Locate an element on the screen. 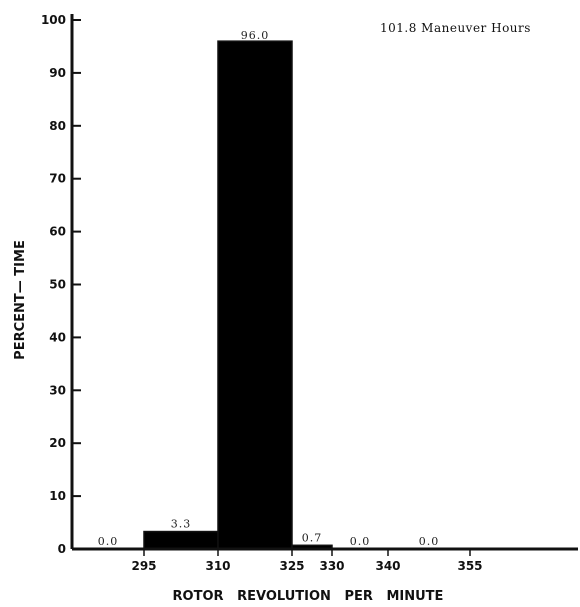 The image size is (580, 607). x-tick-label: 340 is located at coordinates (387, 566).